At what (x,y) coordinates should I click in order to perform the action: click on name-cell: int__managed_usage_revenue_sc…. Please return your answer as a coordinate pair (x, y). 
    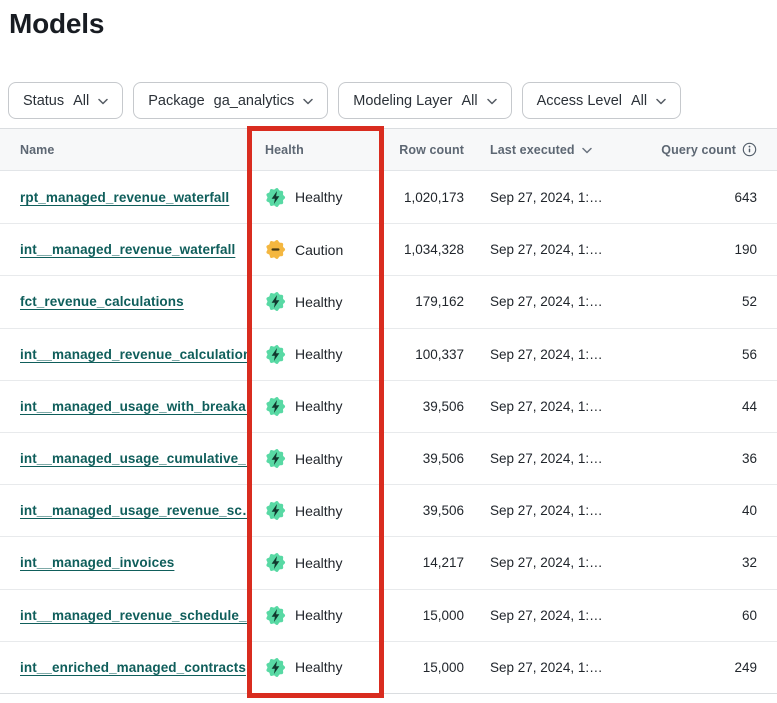
    Looking at the image, I should click on (126, 510).